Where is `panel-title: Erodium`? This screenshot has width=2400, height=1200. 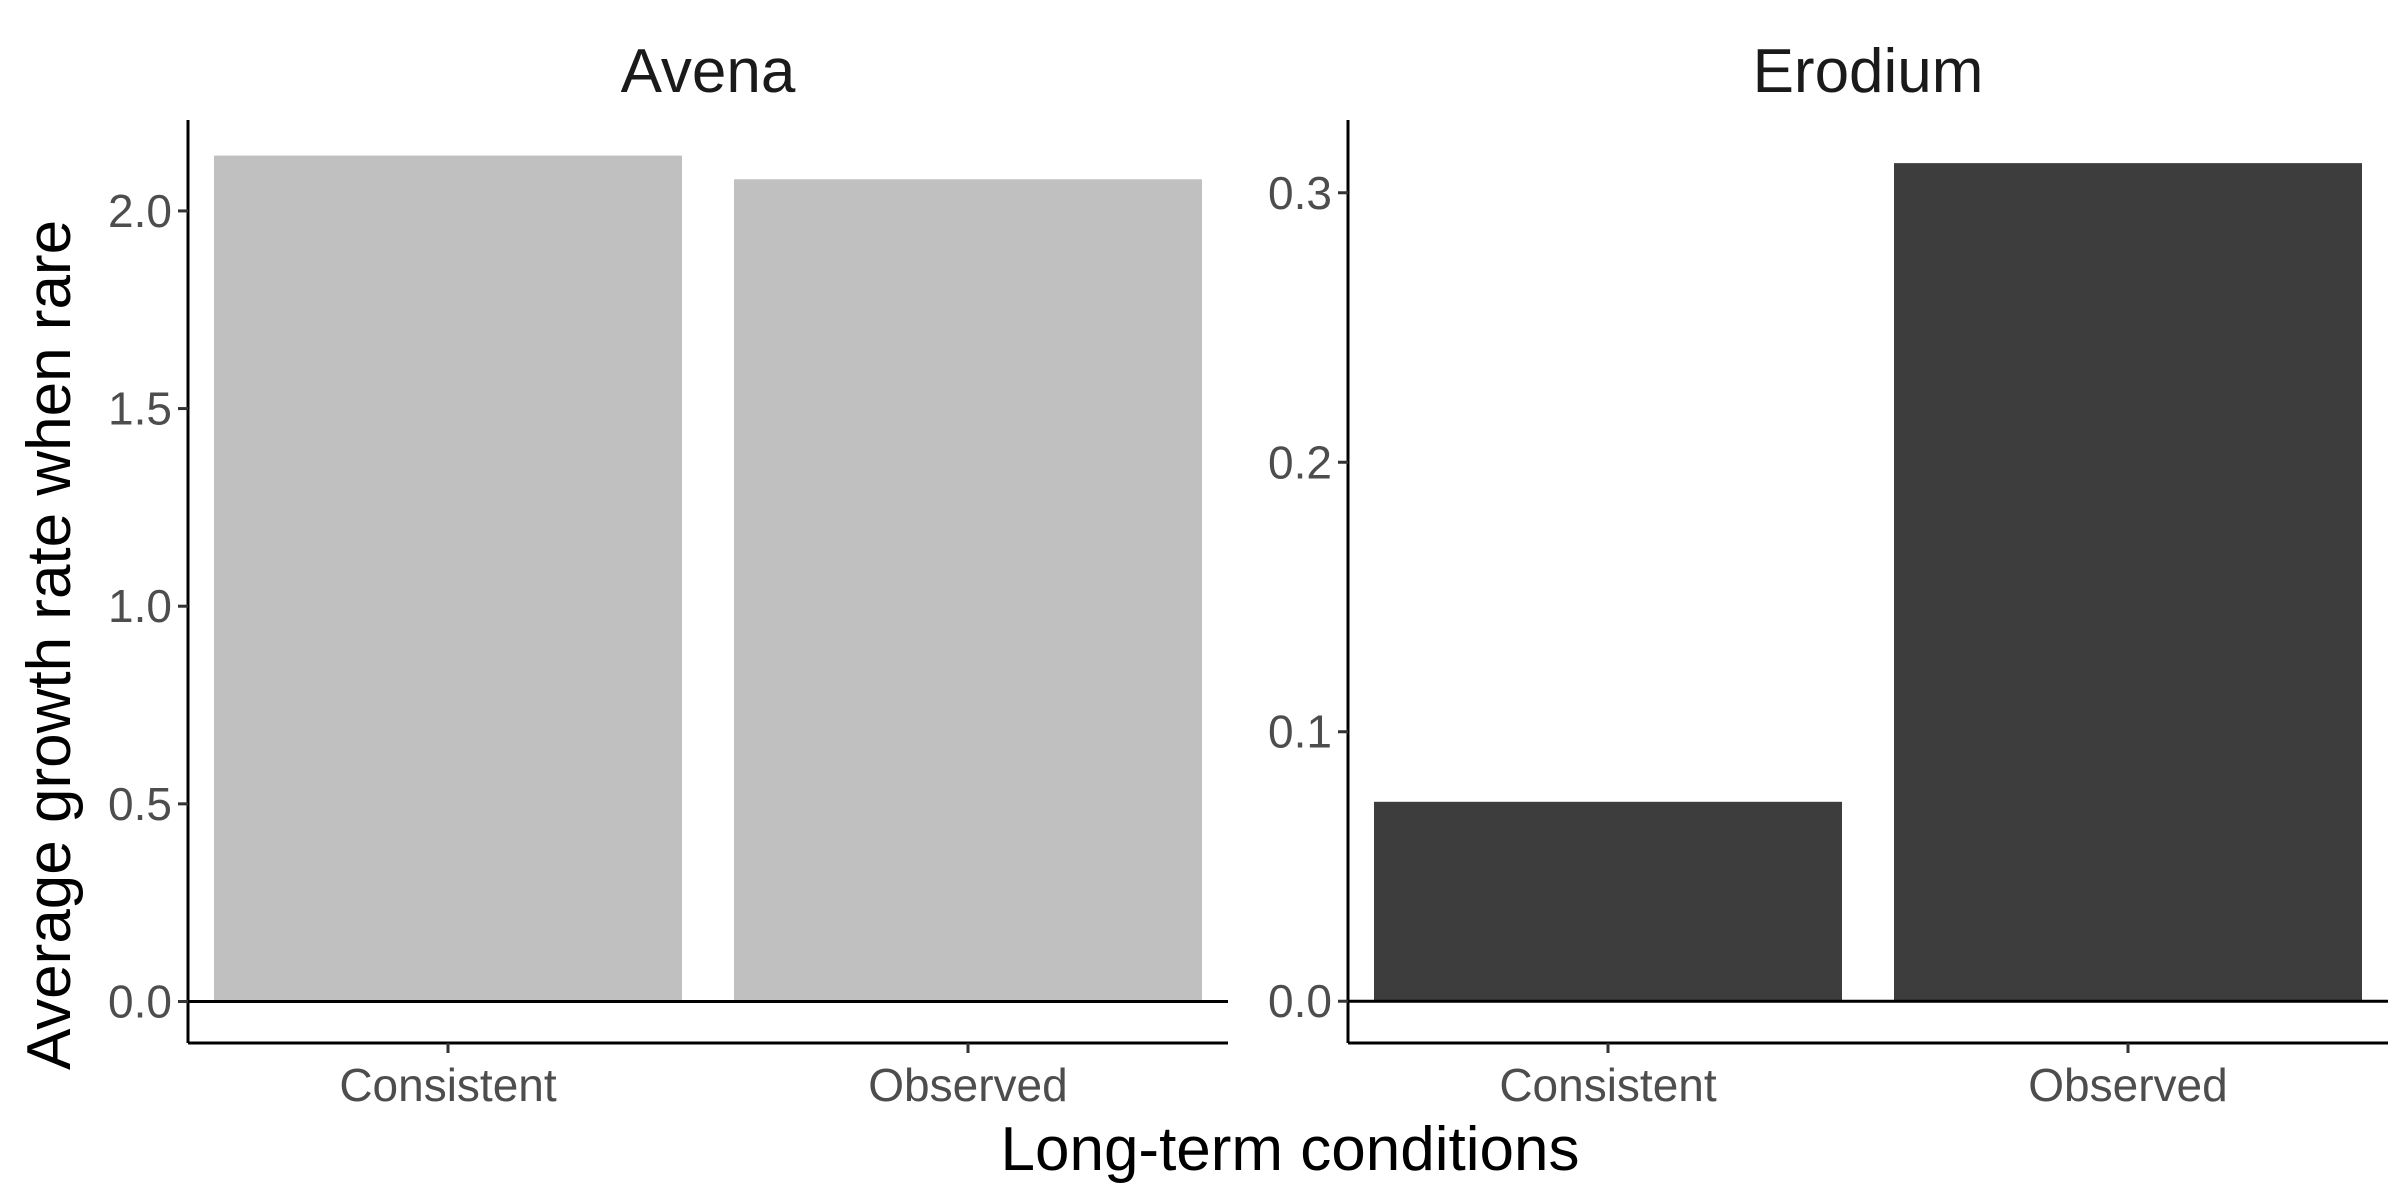 panel-title: Erodium is located at coordinates (1868, 71).